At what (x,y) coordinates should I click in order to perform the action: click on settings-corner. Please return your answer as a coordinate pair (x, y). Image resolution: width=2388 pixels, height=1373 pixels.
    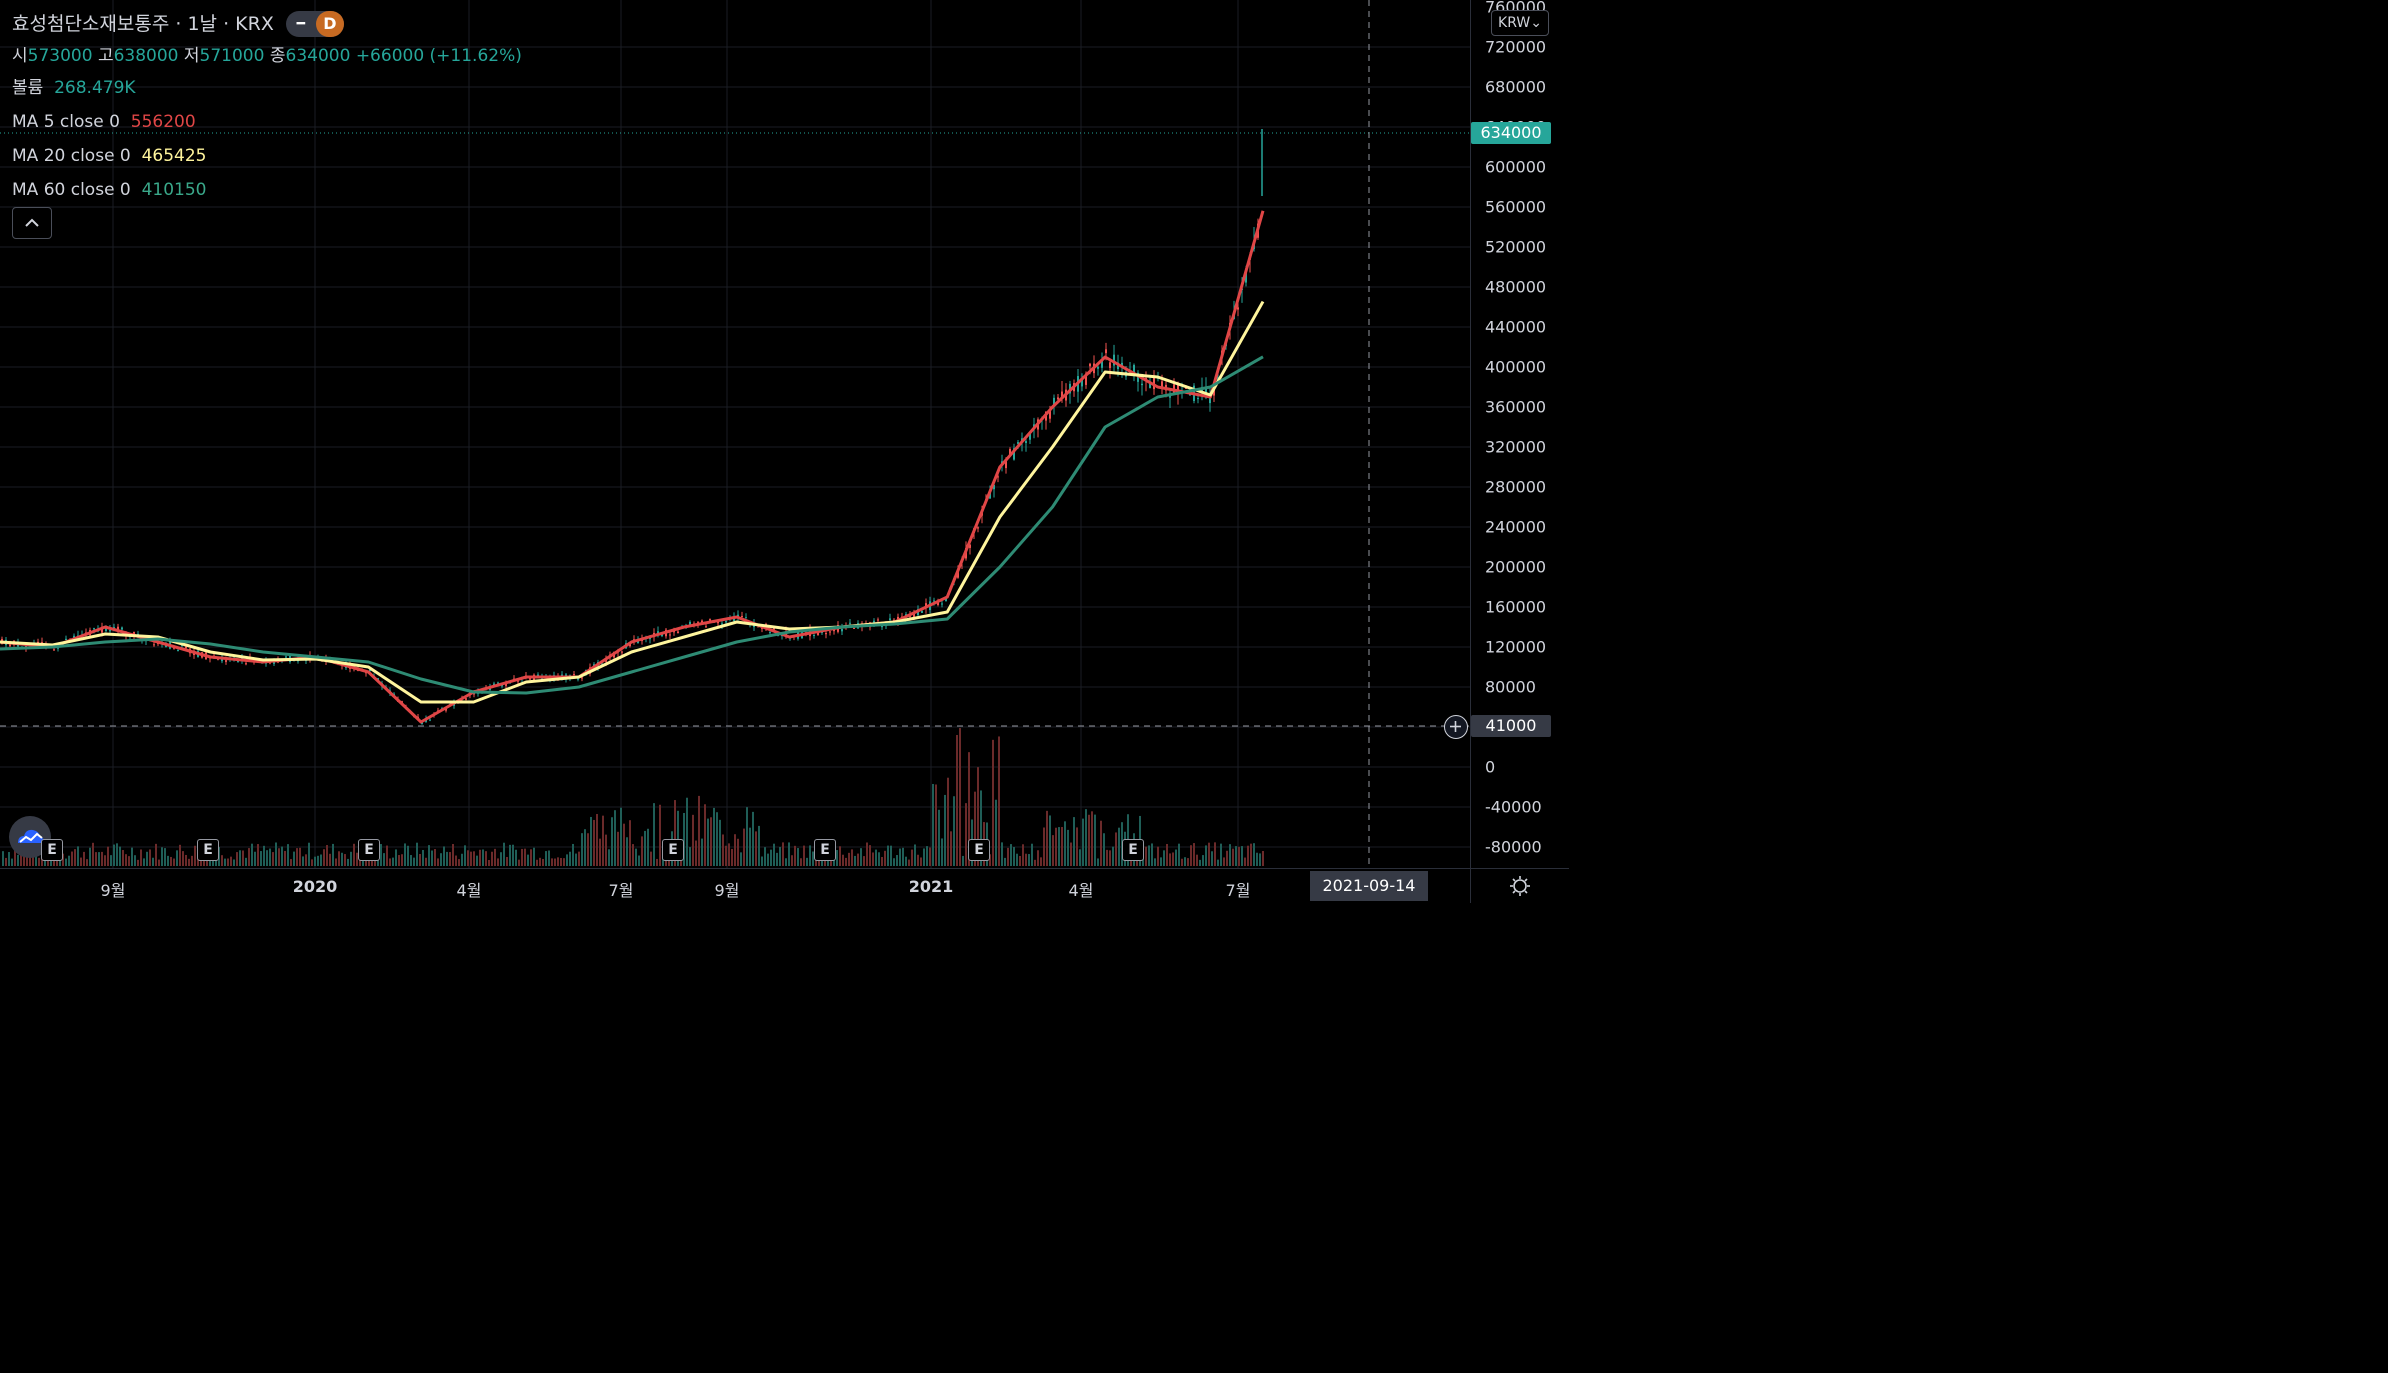
    Looking at the image, I should click on (1519, 885).